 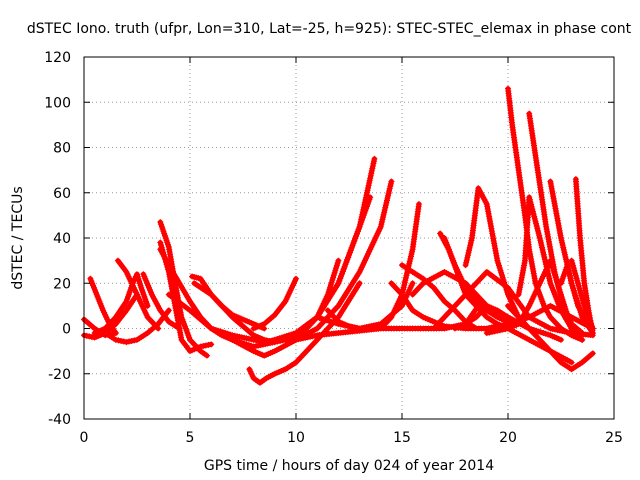 What do you see at coordinates (508, 438) in the screenshot?
I see `x-tick-label: 20` at bounding box center [508, 438].